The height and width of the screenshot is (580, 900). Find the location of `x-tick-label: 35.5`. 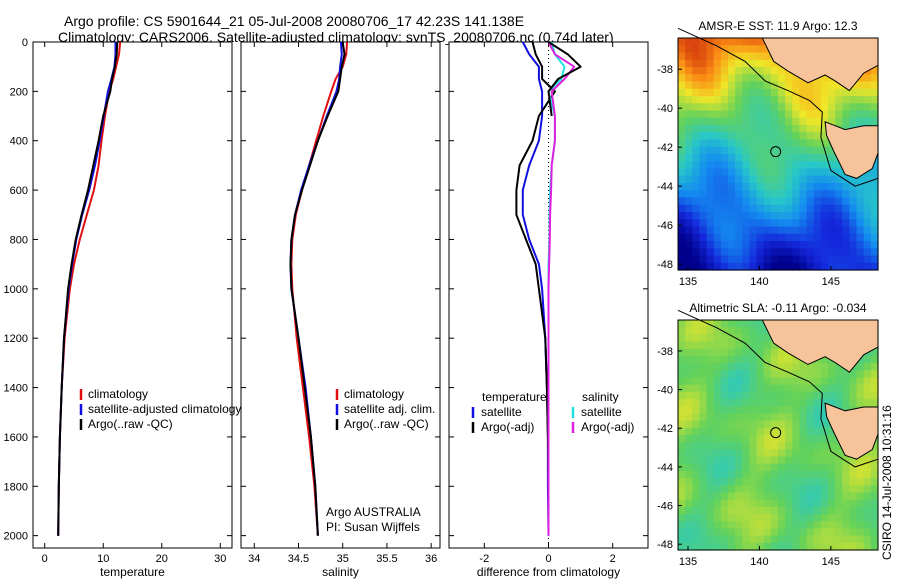

x-tick-label: 35.5 is located at coordinates (386, 559).